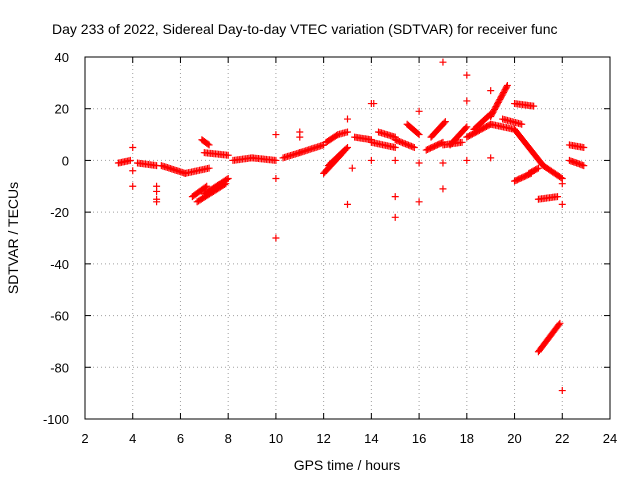 This screenshot has width=640, height=480. I want to click on y-tick-label: -100, so click(56, 419).